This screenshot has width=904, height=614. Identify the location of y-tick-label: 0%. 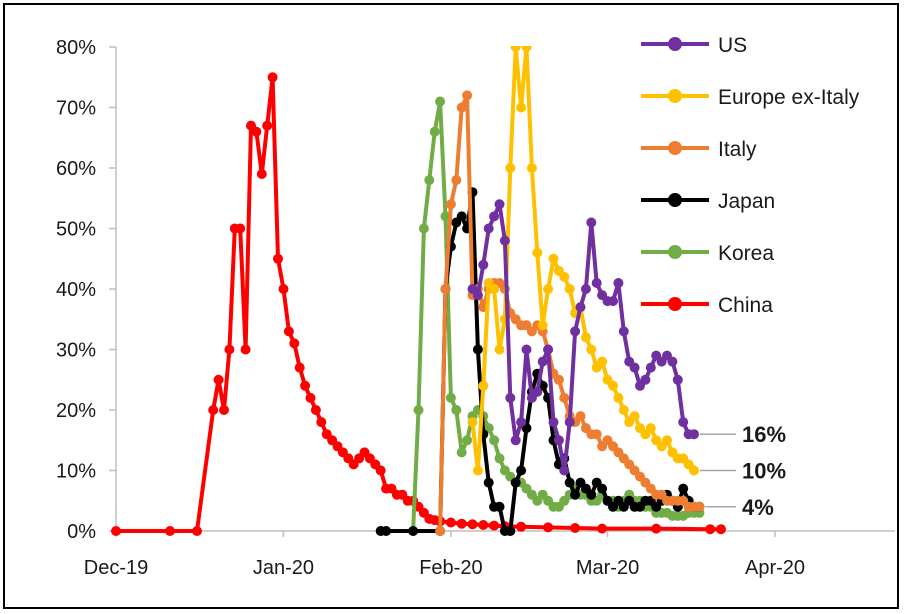
(81, 532).